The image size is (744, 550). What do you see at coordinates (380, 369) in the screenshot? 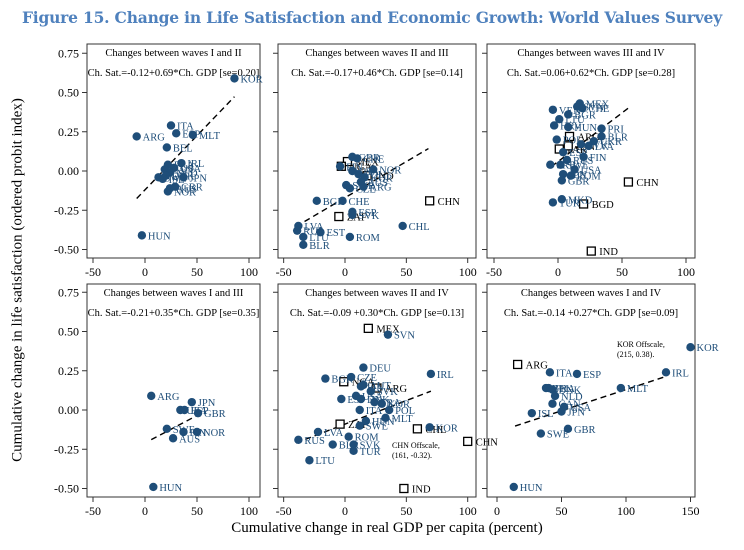
I see `point-label: DEU` at bounding box center [380, 369].